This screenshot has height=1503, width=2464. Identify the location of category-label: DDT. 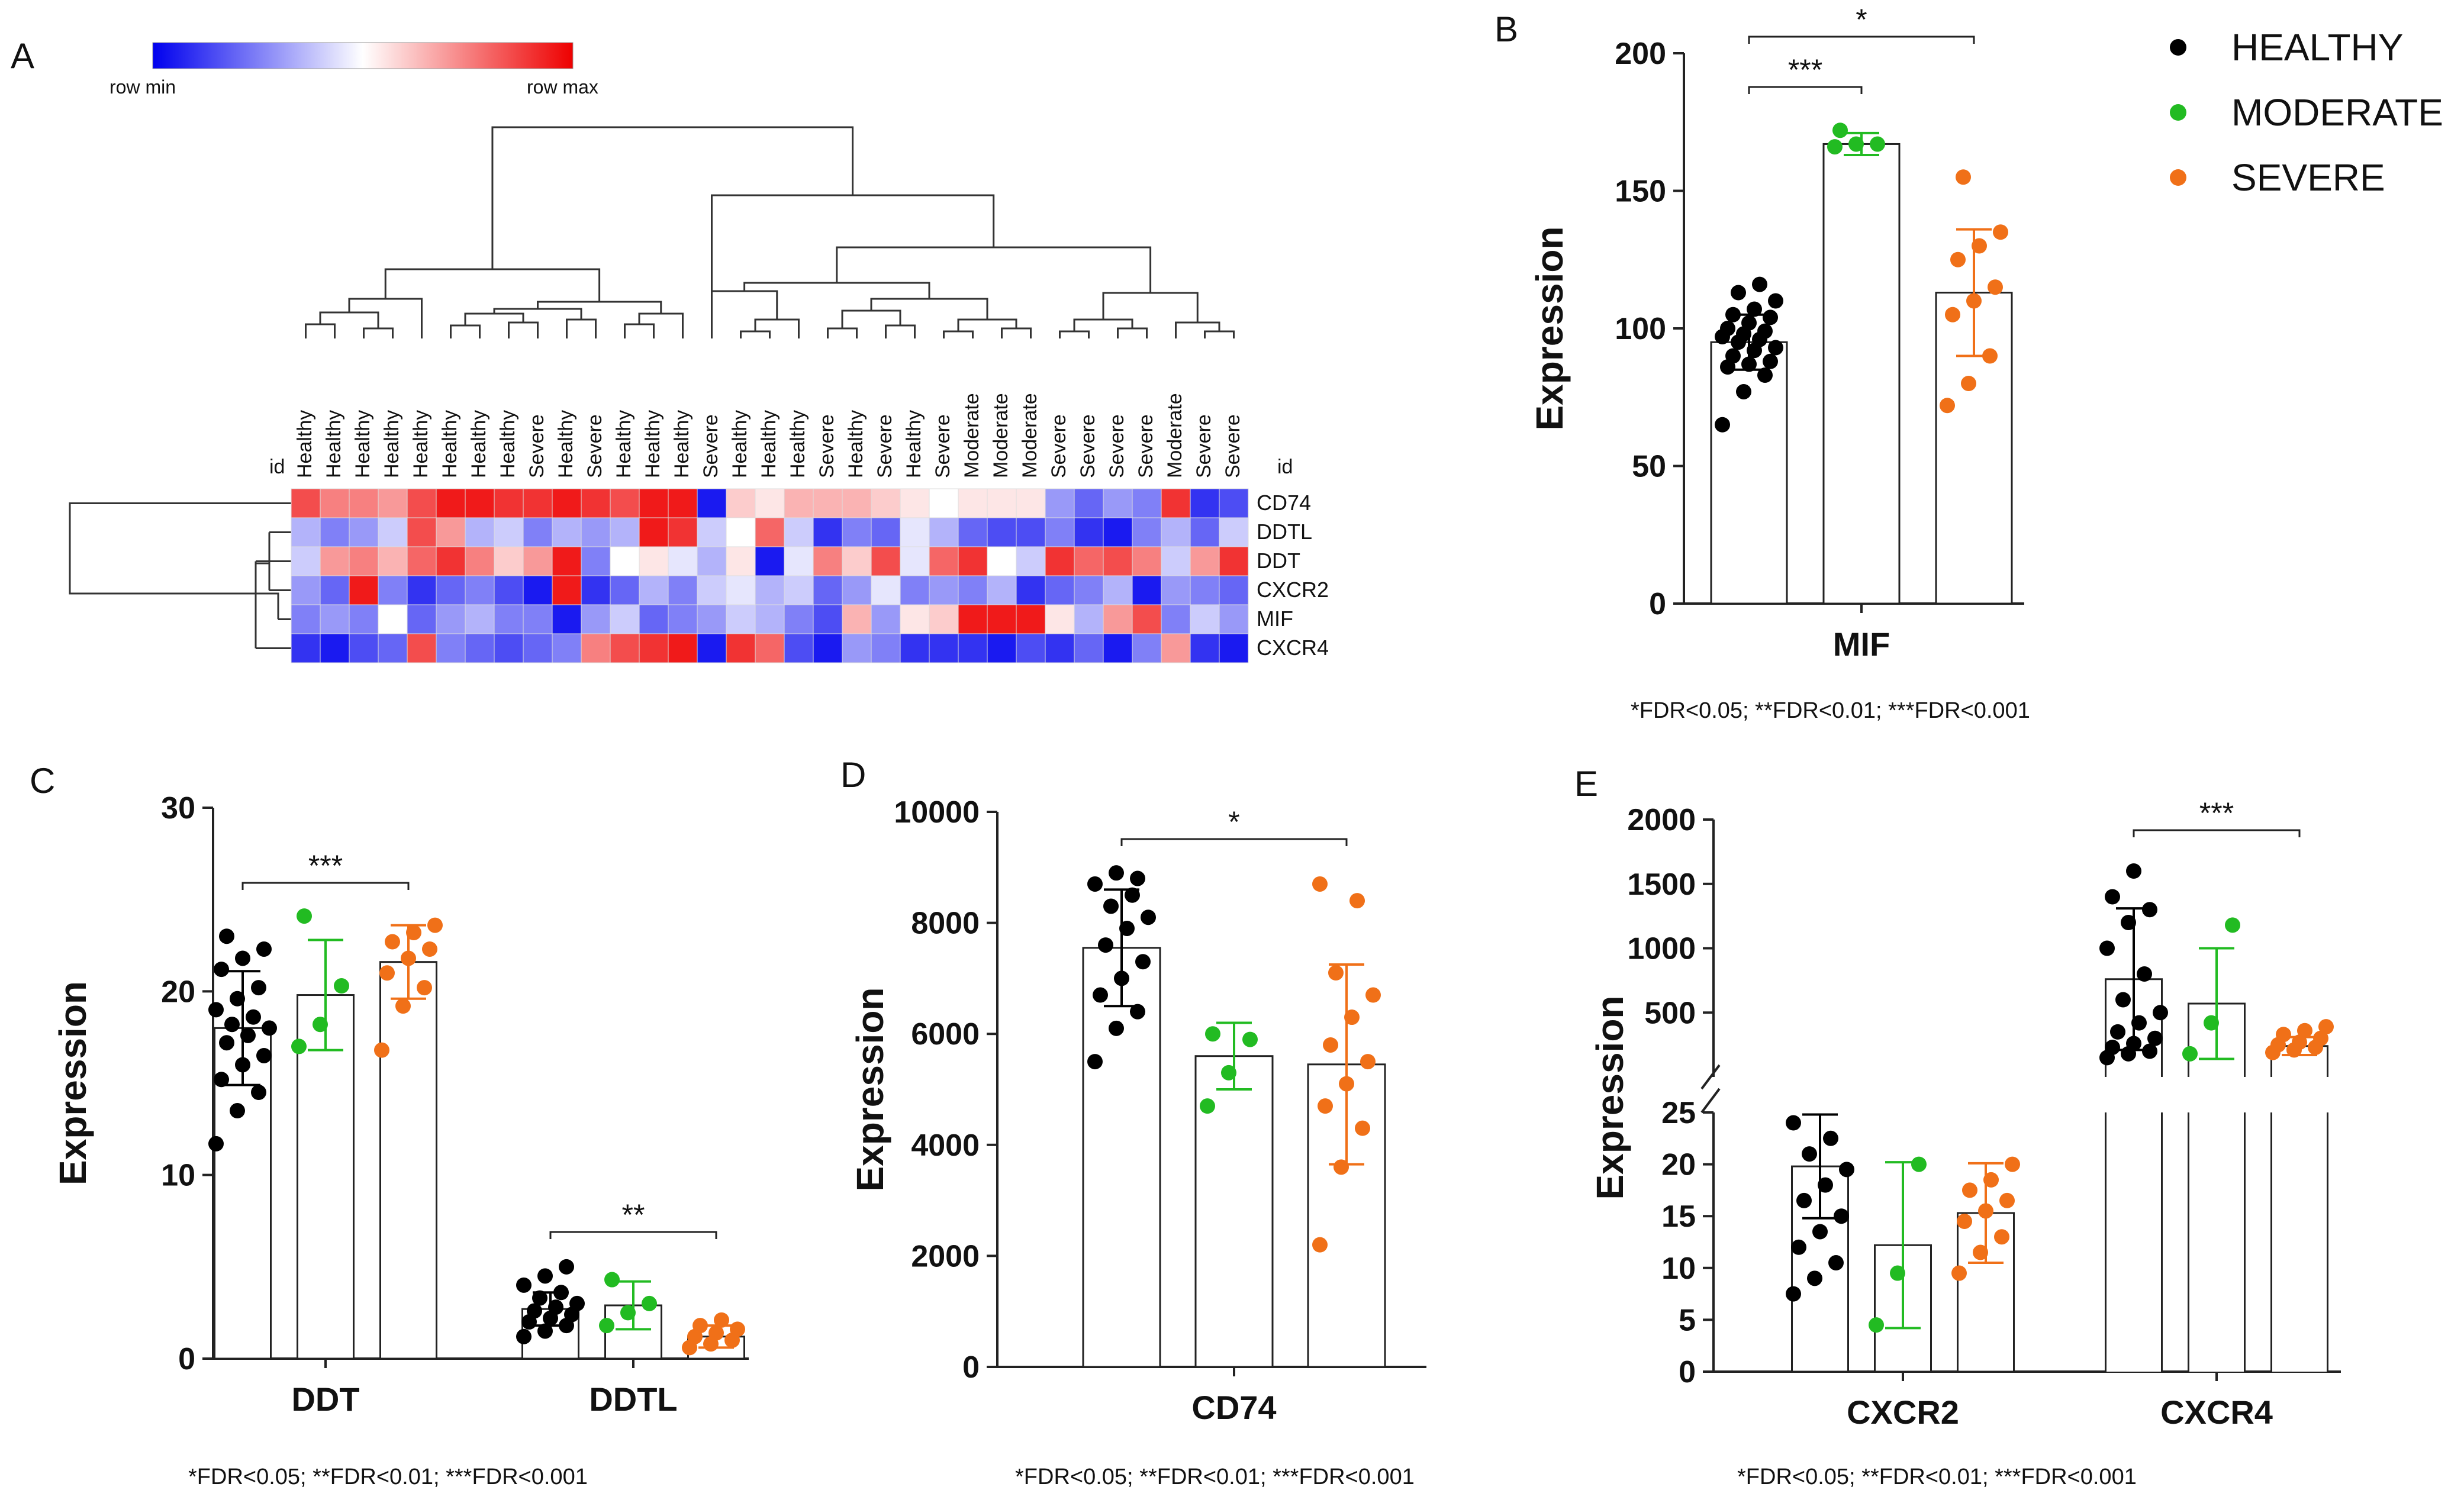
(325, 1399).